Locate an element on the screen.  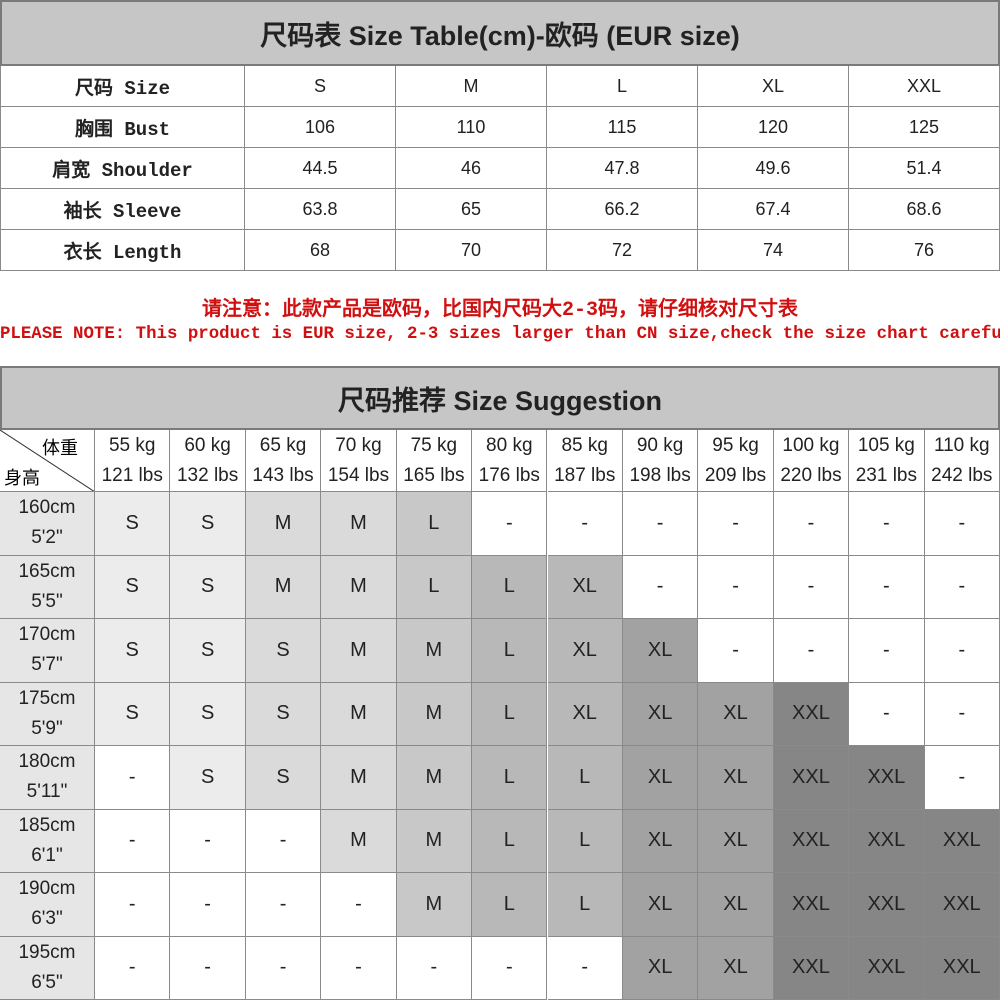
size-cell: S is located at coordinates (320, 86).